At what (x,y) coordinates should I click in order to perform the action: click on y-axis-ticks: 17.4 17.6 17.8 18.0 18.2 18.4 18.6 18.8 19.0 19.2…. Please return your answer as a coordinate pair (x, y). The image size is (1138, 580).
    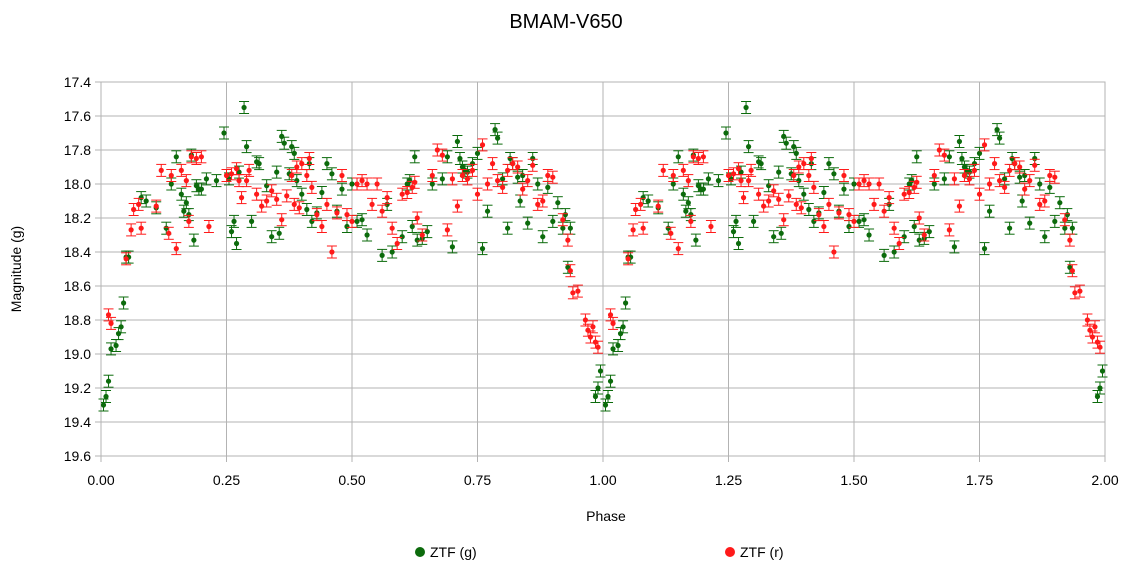
    Looking at the image, I should click on (77, 269).